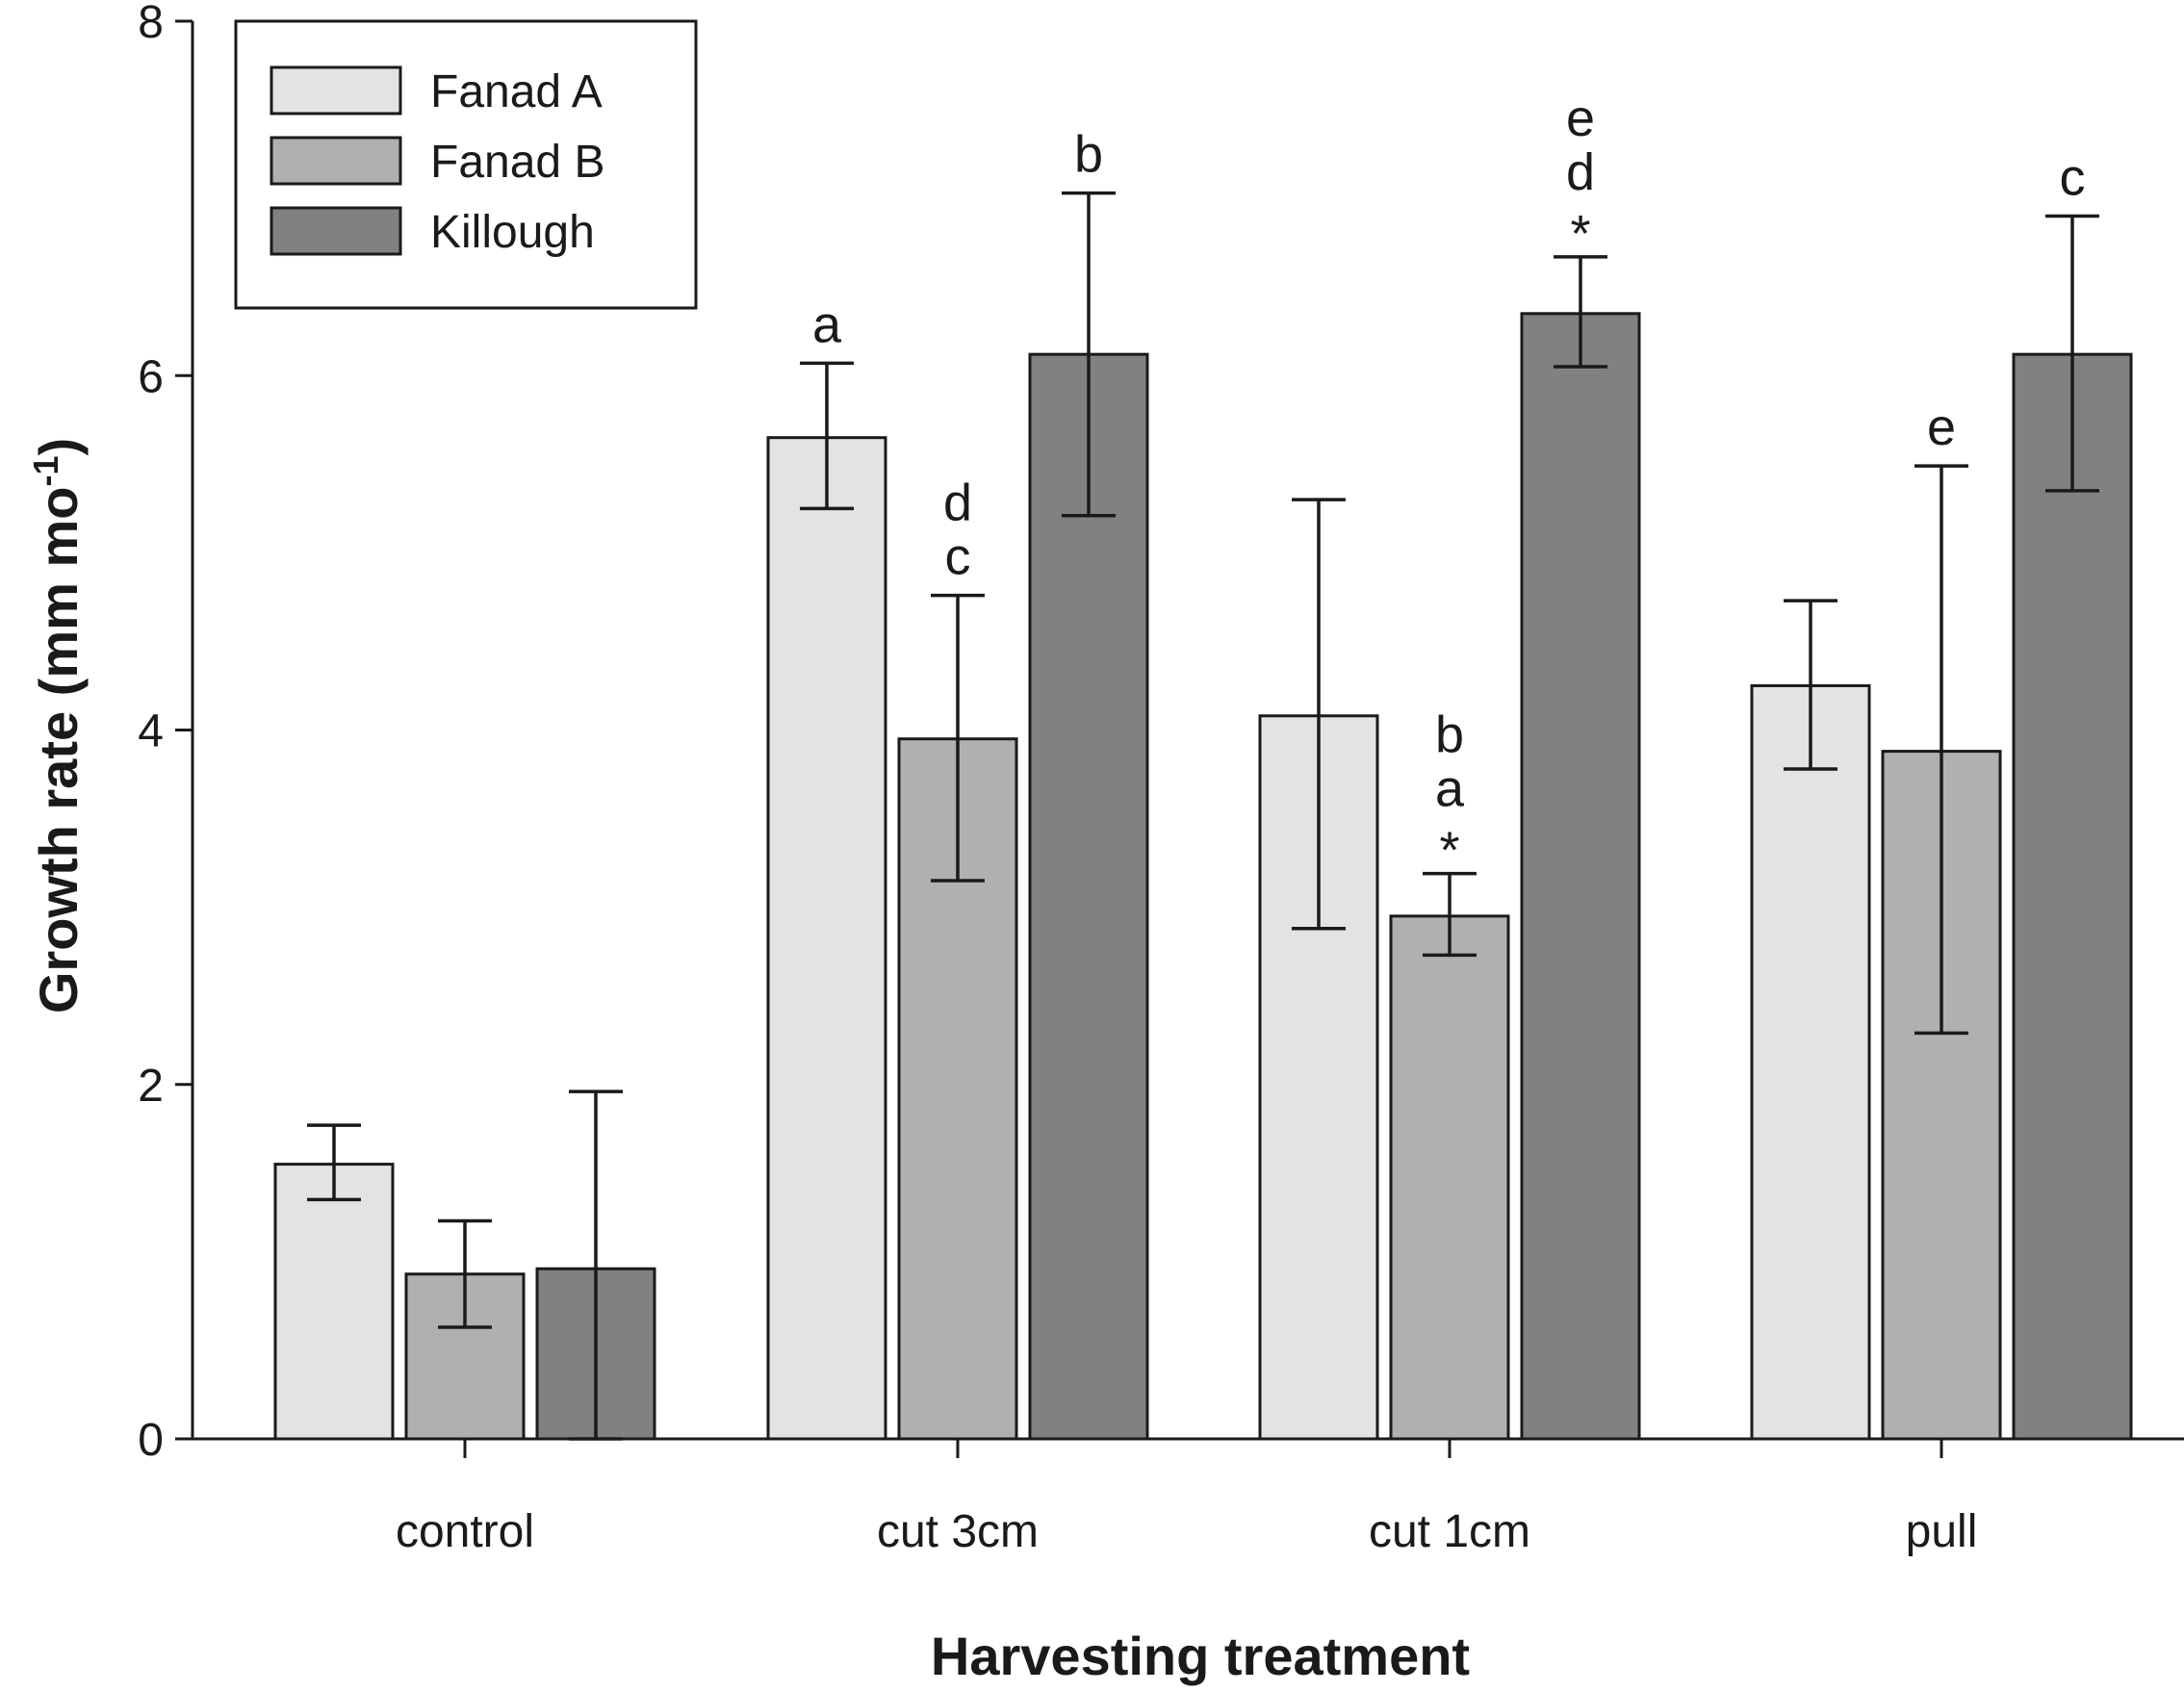 Image resolution: width=2184 pixels, height=1692 pixels. I want to click on y-tick-label: 8, so click(151, 24).